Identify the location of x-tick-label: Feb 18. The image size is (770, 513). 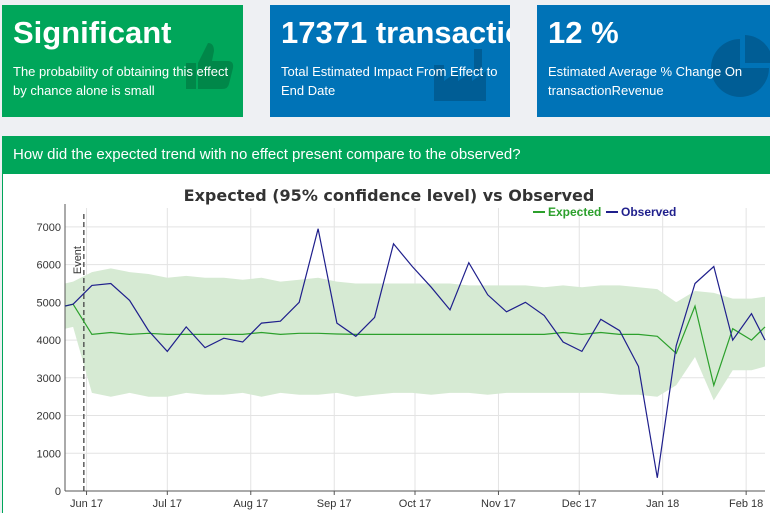
(746, 504).